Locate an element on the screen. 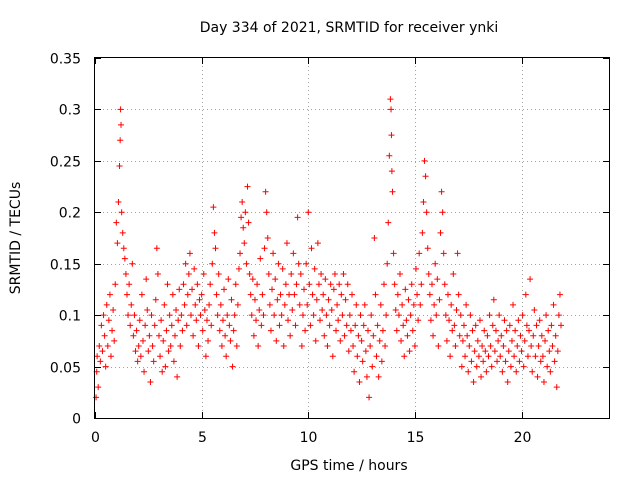 Image resolution: width=640 pixels, height=480 pixels. x-tick-label: 0 is located at coordinates (95, 438).